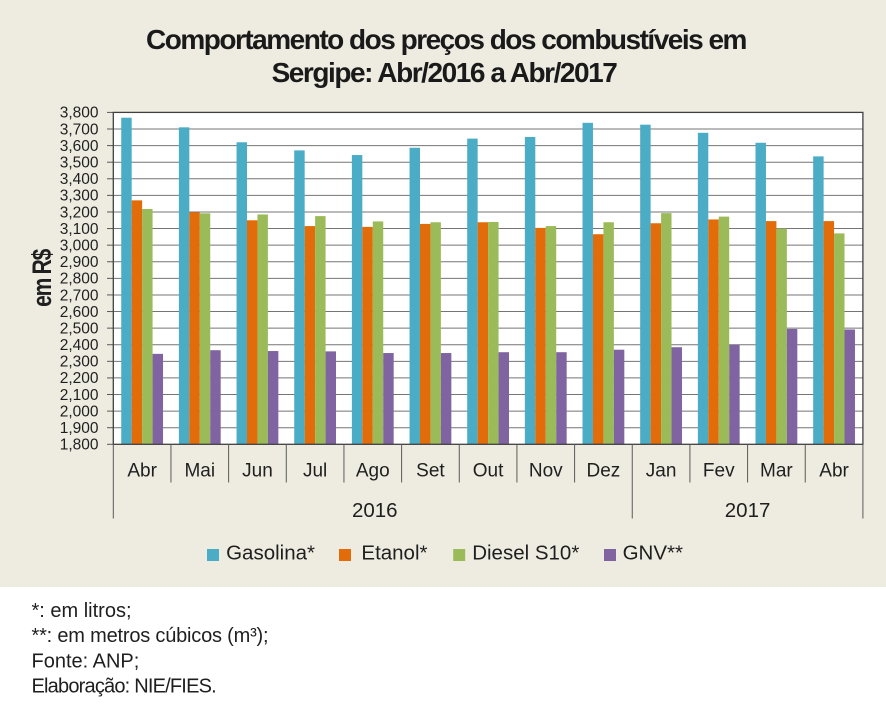 This screenshot has width=886, height=710. I want to click on svg-text: 1,900, so click(79, 428).